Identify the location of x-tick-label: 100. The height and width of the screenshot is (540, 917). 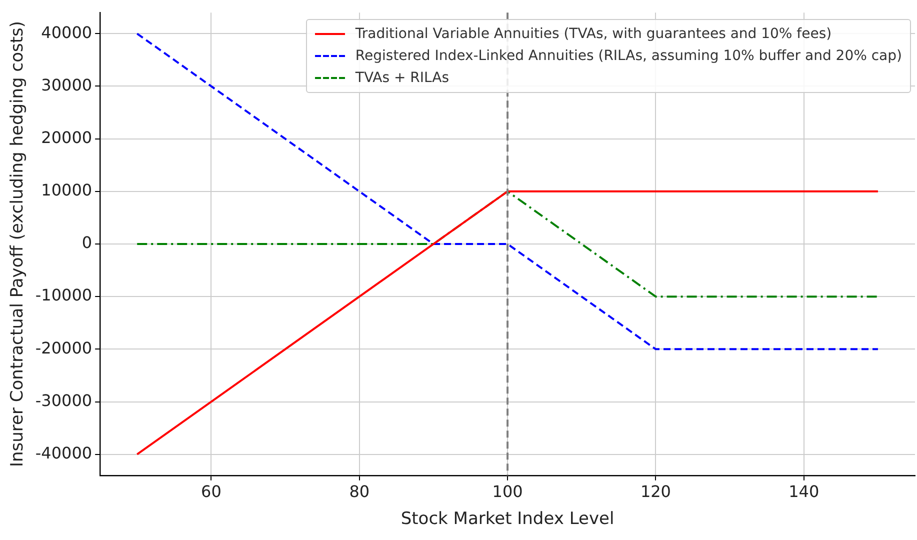
(507, 492).